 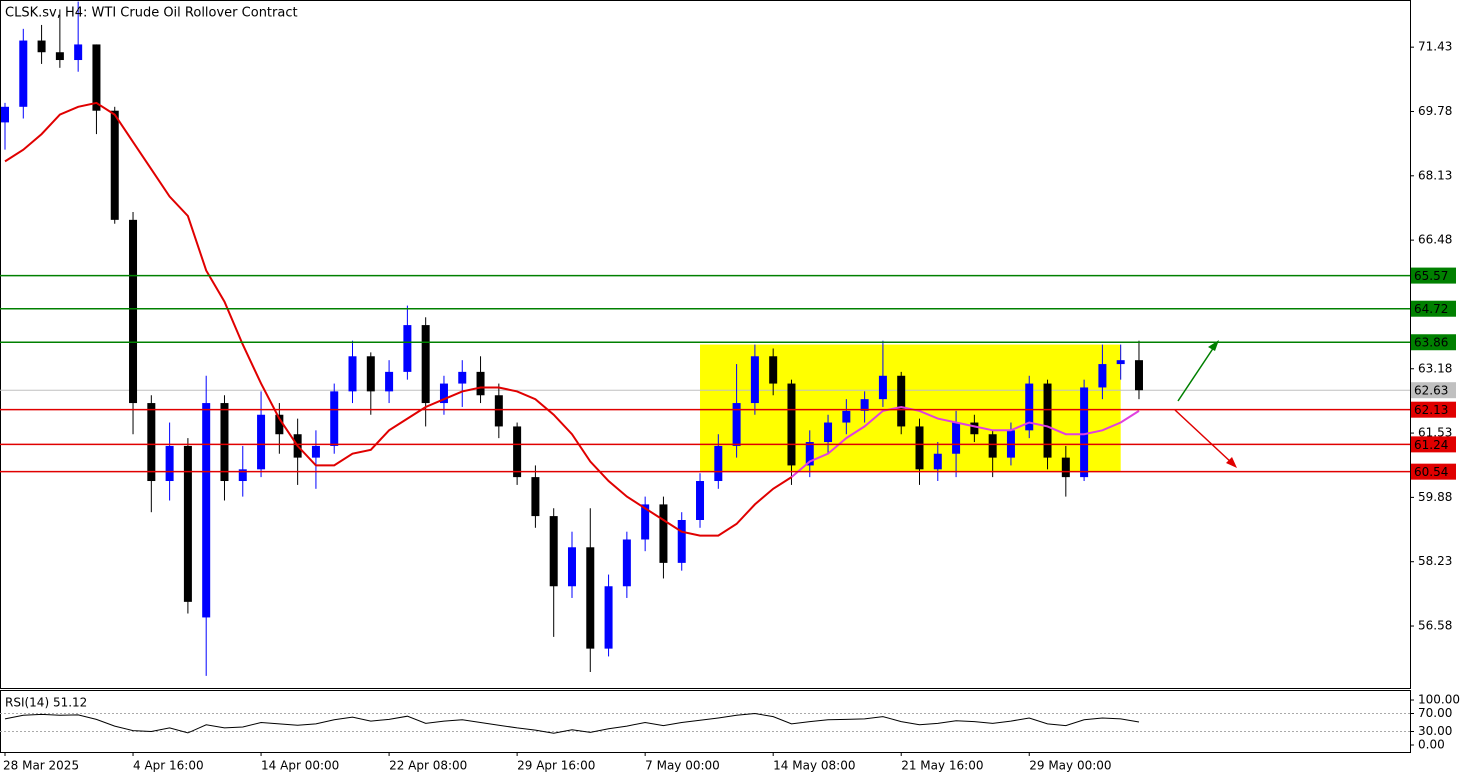 I want to click on rsi-tick-label: 0.00, so click(x=1431, y=745).